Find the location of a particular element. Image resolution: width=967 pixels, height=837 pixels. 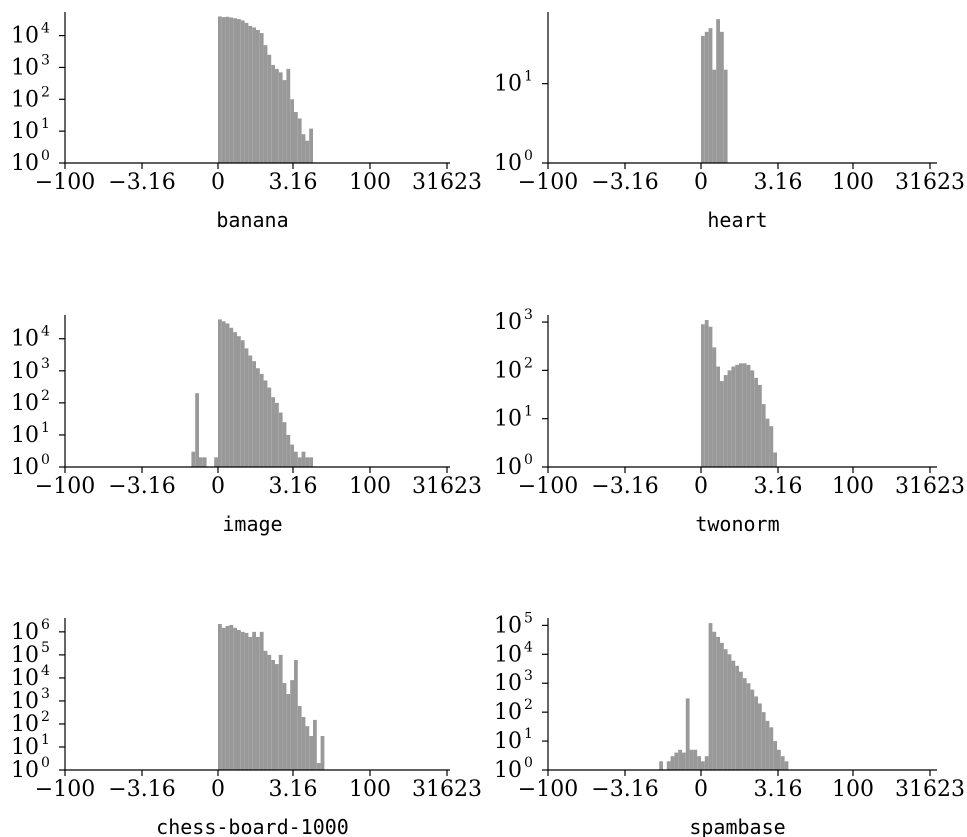

panel-title: heart is located at coordinates (737, 220).